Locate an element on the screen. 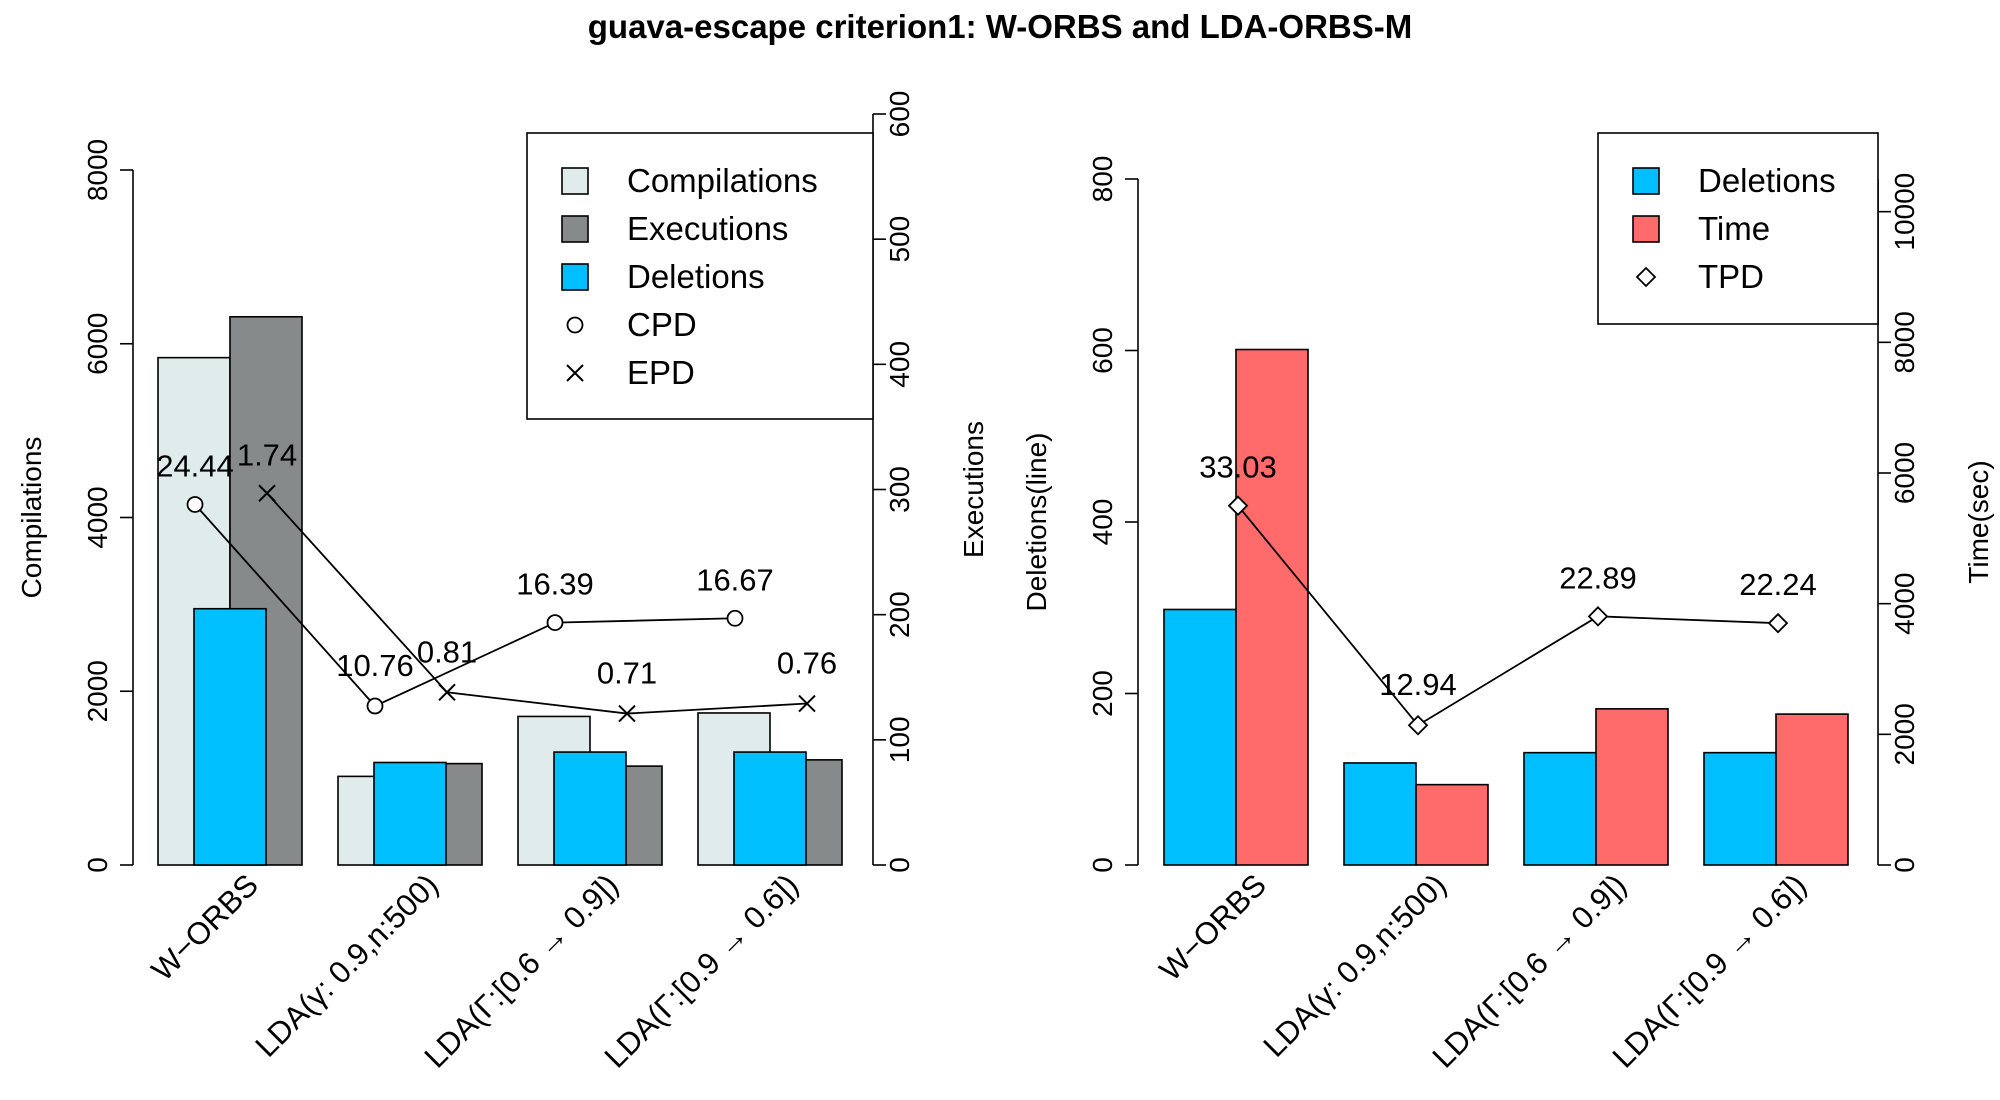 Image resolution: width=2000 pixels, height=1100 pixels. value-label-tpd: 22.89 is located at coordinates (1598, 577).